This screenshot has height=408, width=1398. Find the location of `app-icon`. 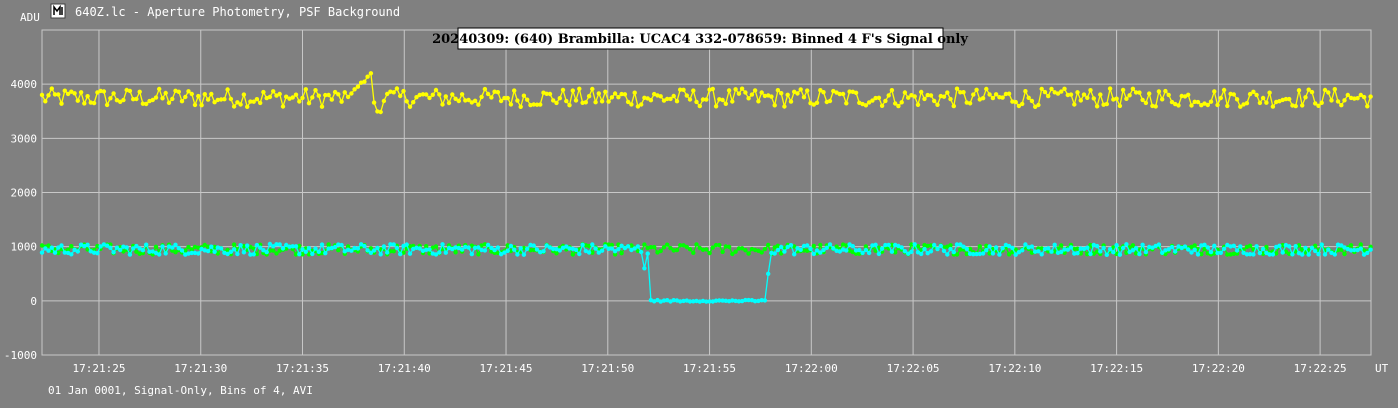

app-icon is located at coordinates (58, 11).